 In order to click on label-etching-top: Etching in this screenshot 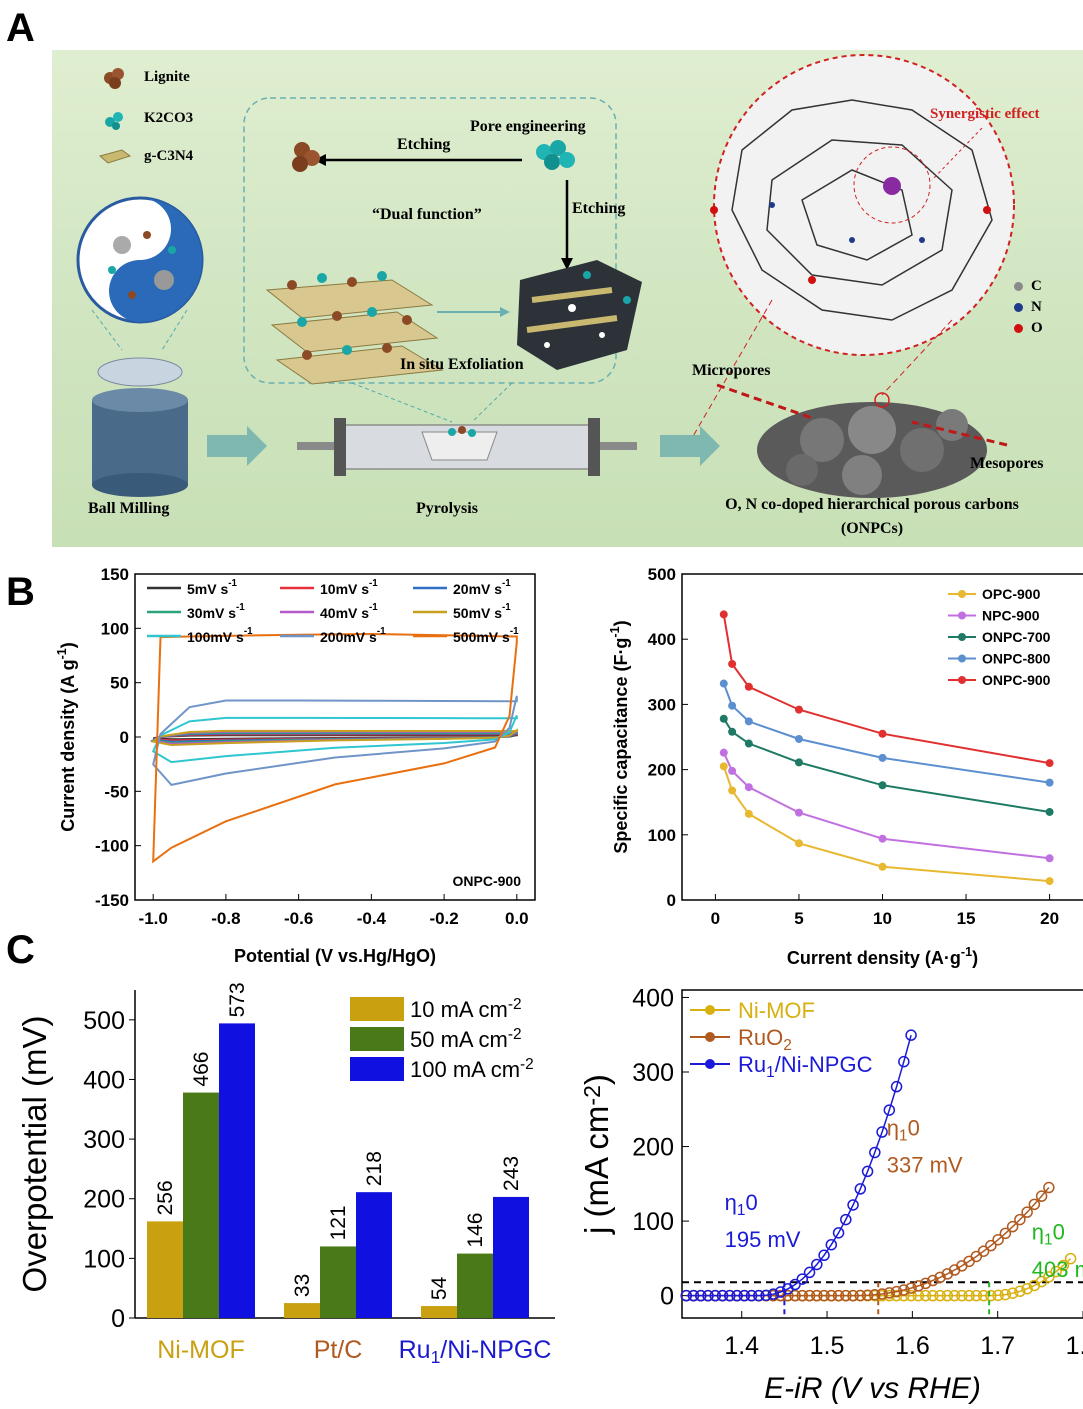, I will do `click(424, 144)`.